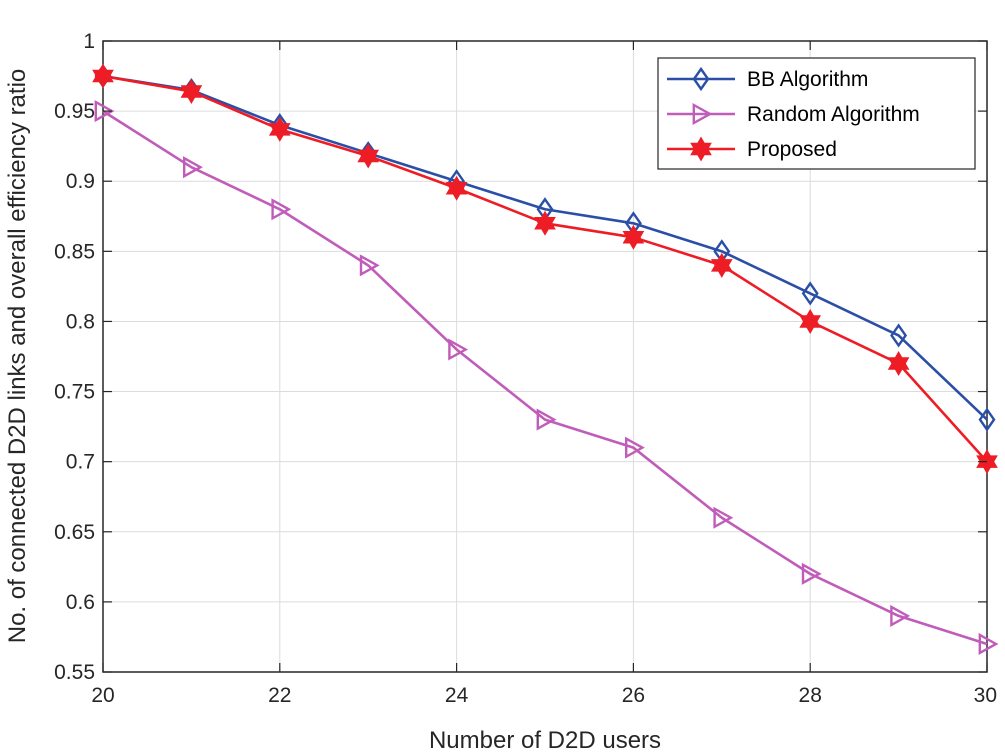 The image size is (1005, 755). I want to click on legend-label-bb-algorithm: BB Algorithm, so click(807, 79).